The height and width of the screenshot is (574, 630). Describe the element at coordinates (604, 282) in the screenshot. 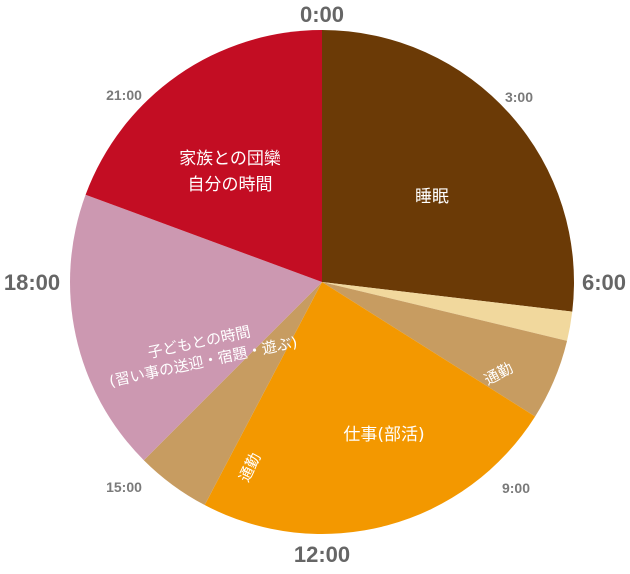

I see `clock-tick-label: 6:00` at that location.